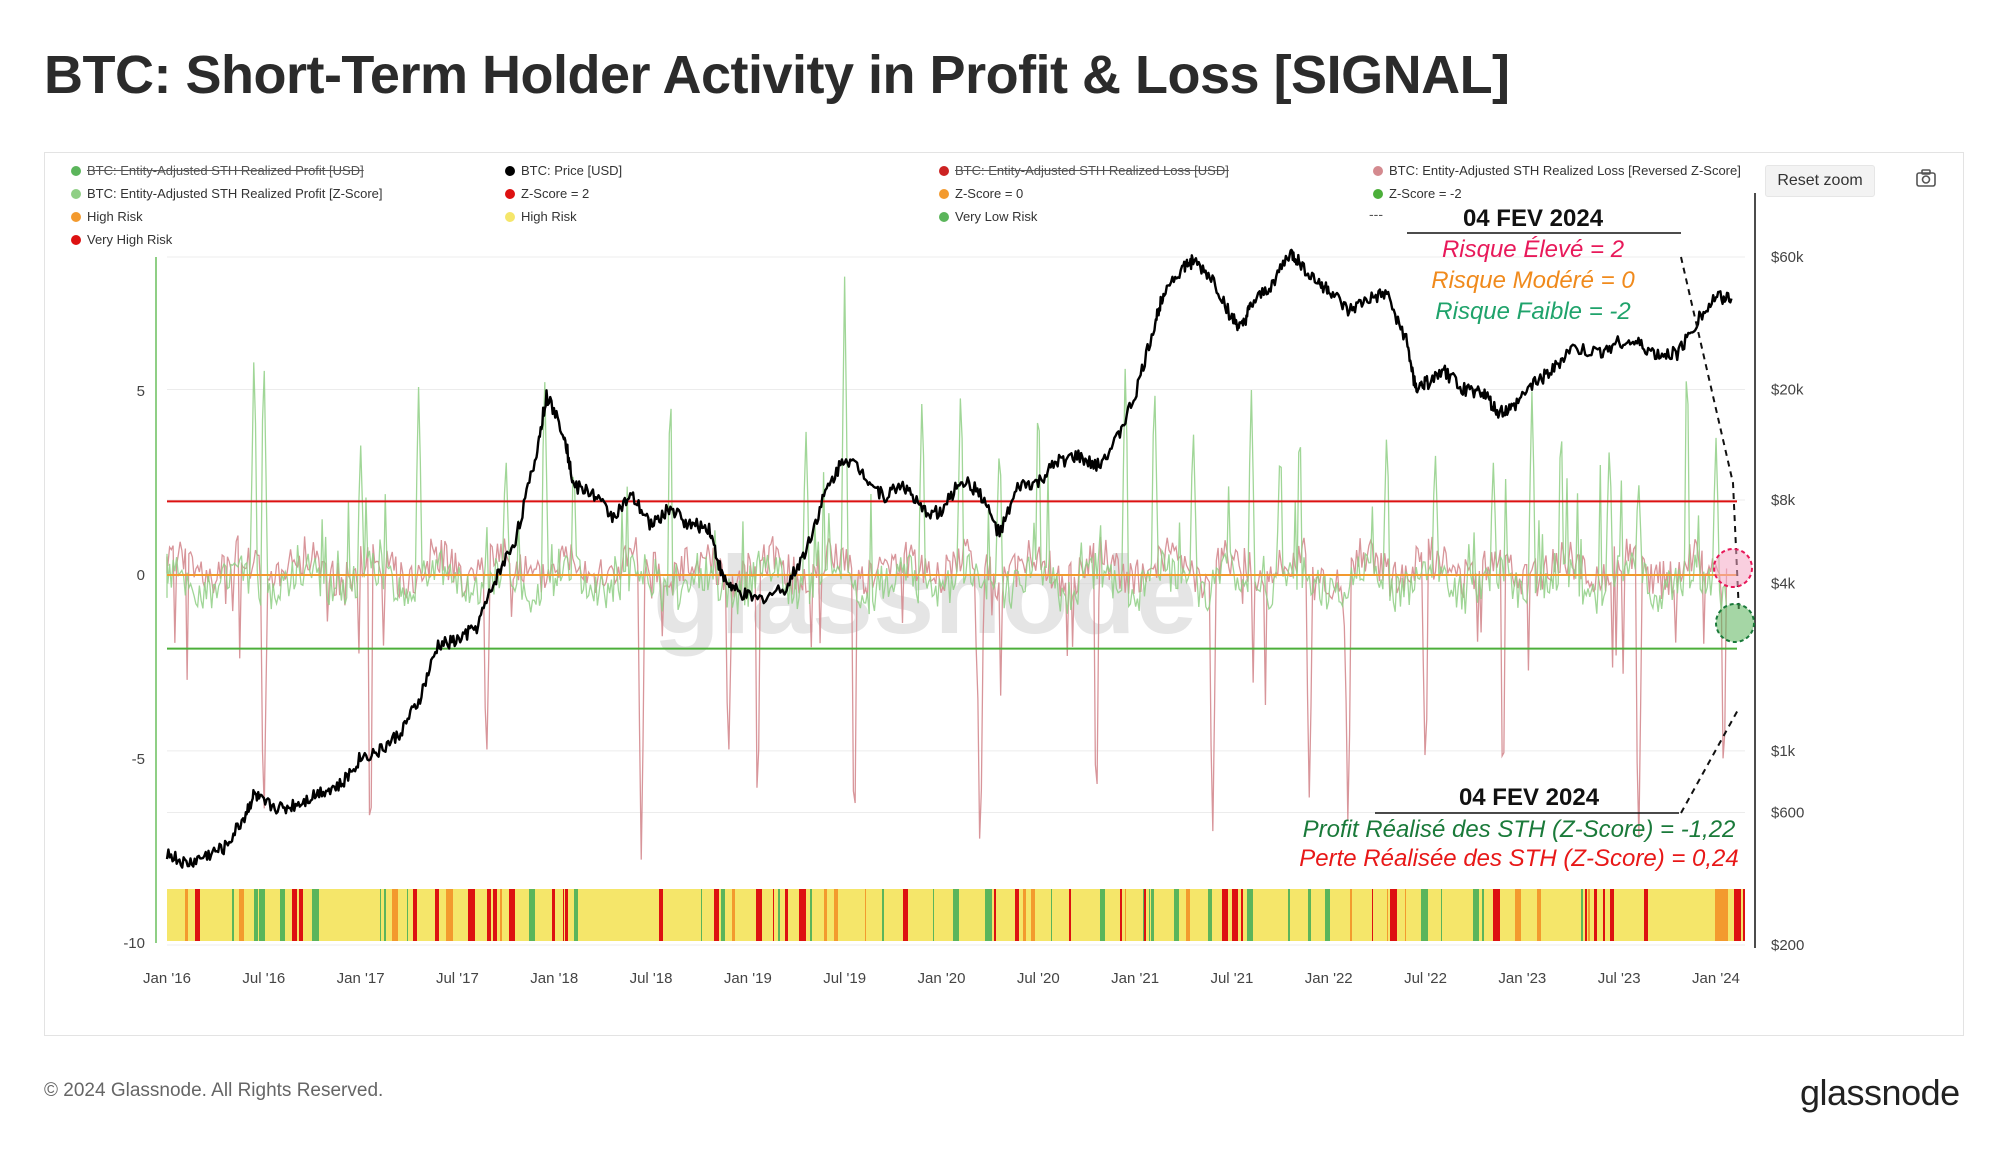  Describe the element at coordinates (1425, 978) in the screenshot. I see `x-axis-tick-label: Jul '22` at that location.